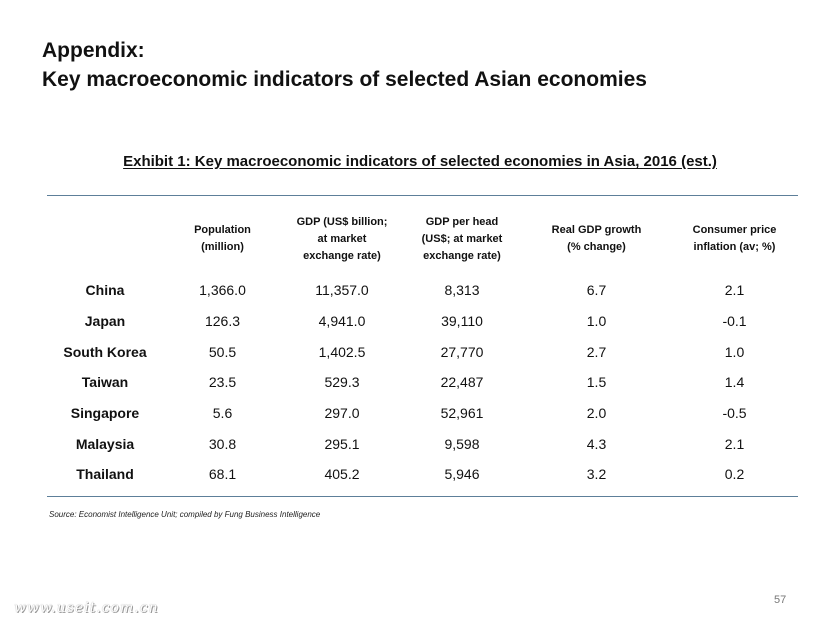 Image resolution: width=840 pixels, height=630 pixels. I want to click on header-consumer-price-inflation: Consumer price inflation (av; %), so click(734, 239).